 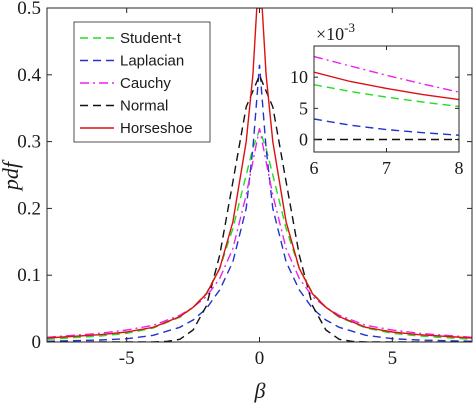 I want to click on inset-y-tick-label: 5, so click(x=303, y=108).